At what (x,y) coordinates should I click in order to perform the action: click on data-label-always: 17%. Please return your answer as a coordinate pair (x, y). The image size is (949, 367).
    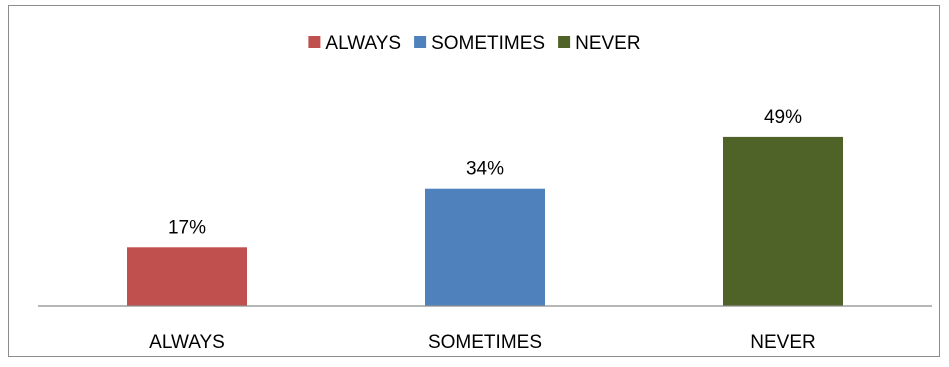
    Looking at the image, I should click on (187, 227).